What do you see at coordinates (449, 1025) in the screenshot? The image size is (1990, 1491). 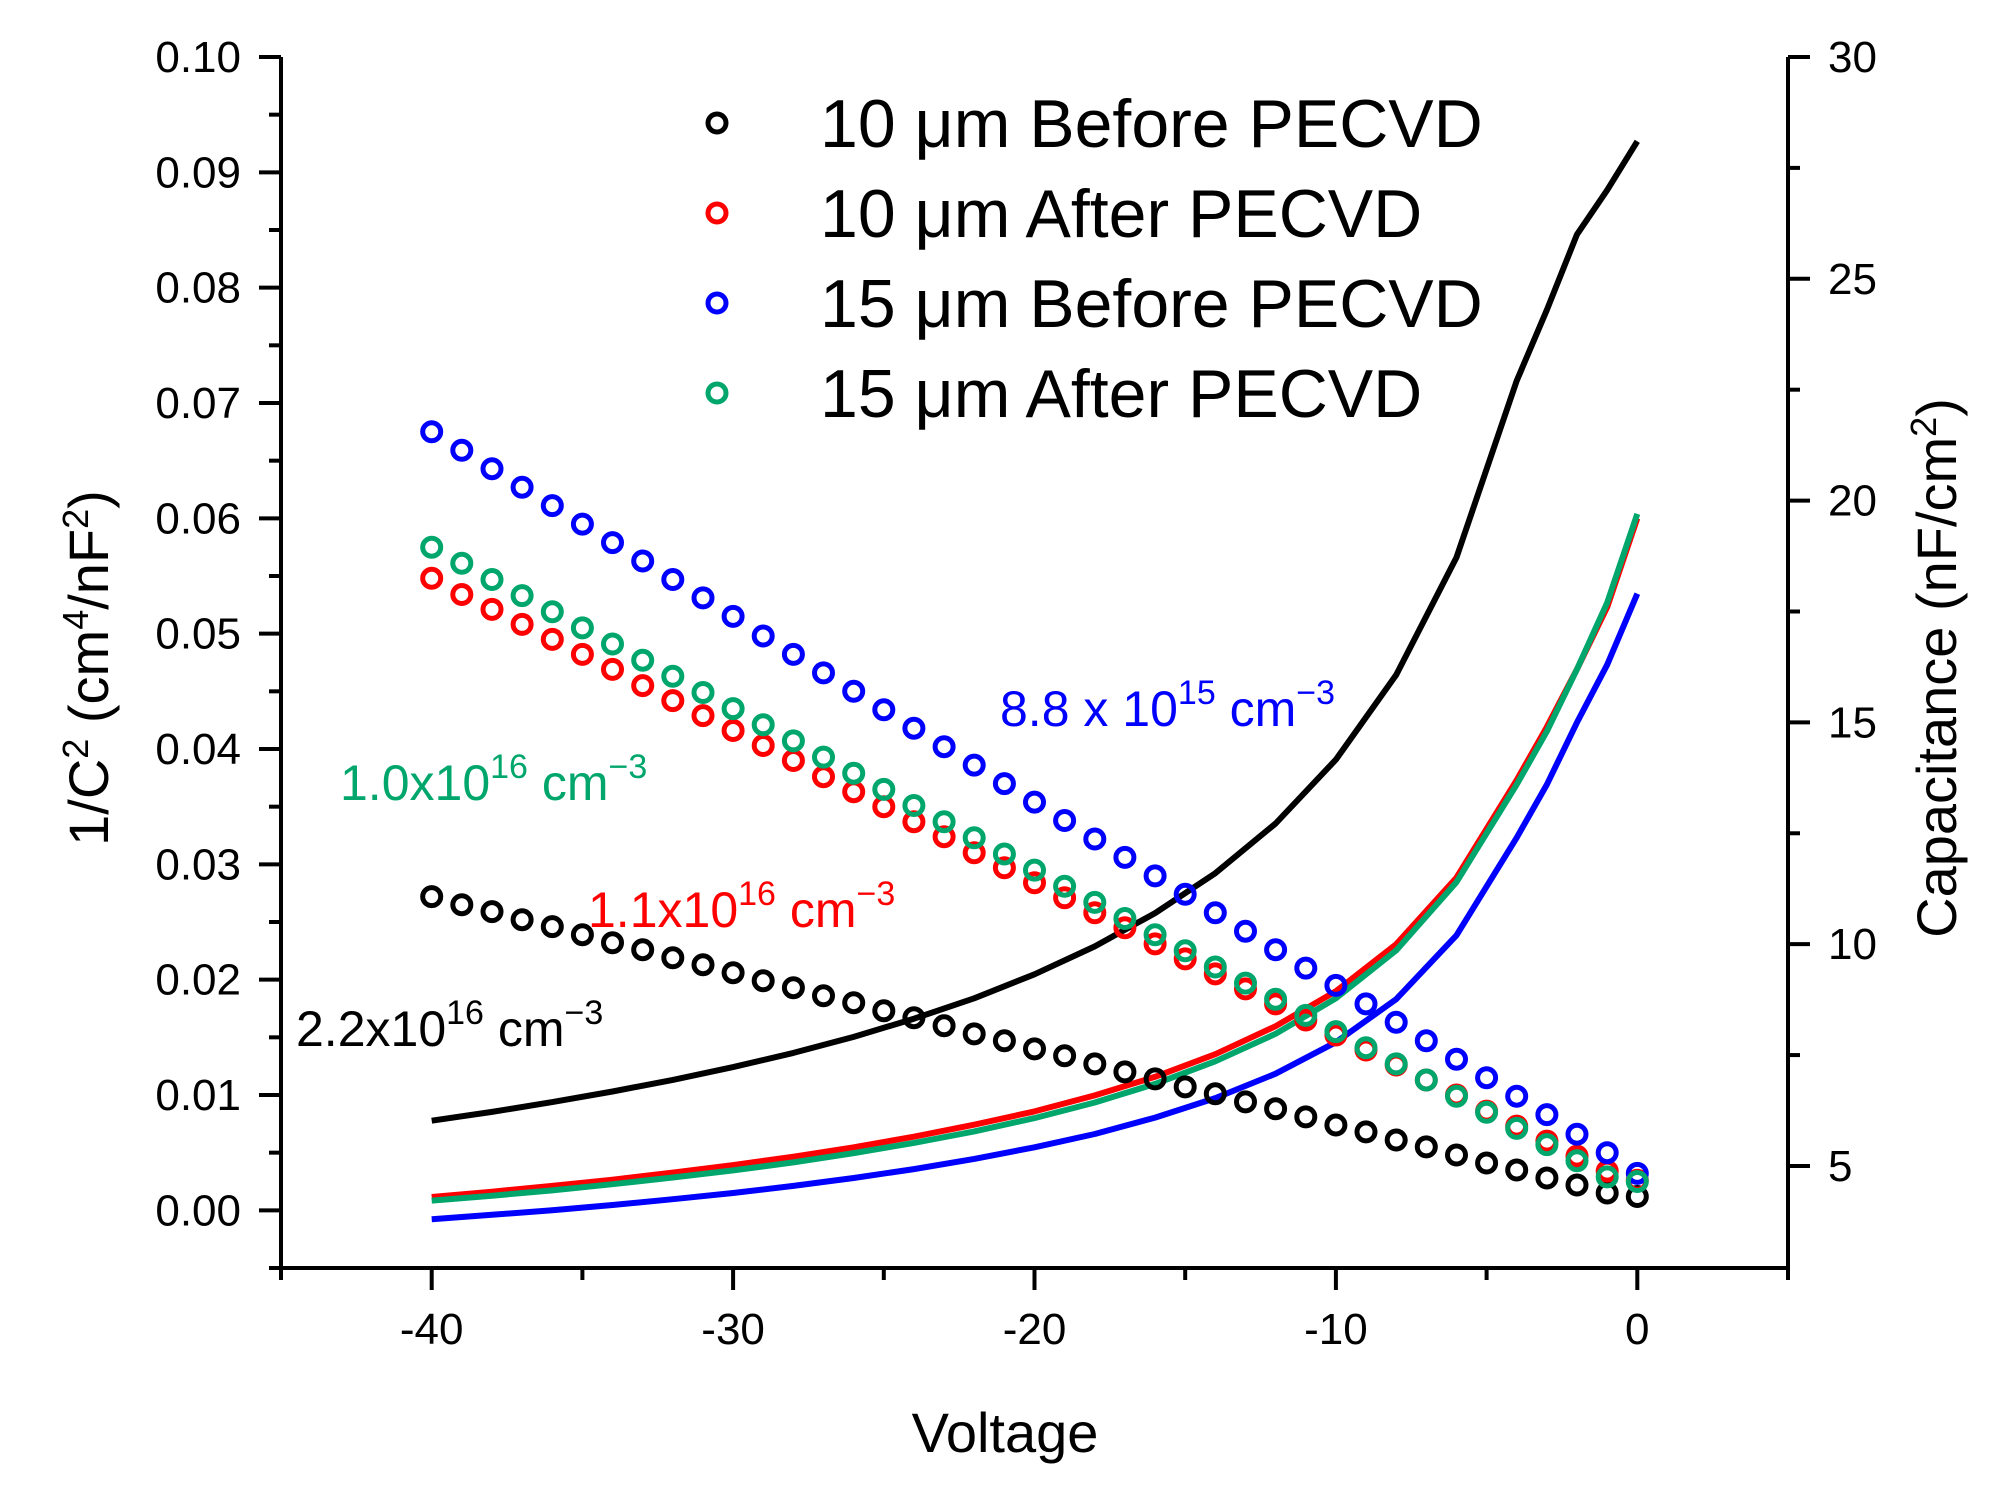 I see `annotation-black: 2.2x1016 cm−3` at bounding box center [449, 1025].